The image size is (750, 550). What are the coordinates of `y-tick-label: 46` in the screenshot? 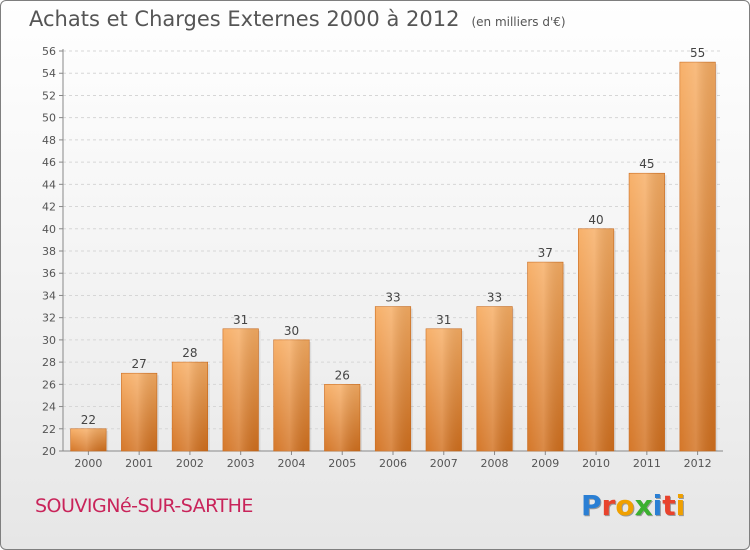 It's located at (49, 162).